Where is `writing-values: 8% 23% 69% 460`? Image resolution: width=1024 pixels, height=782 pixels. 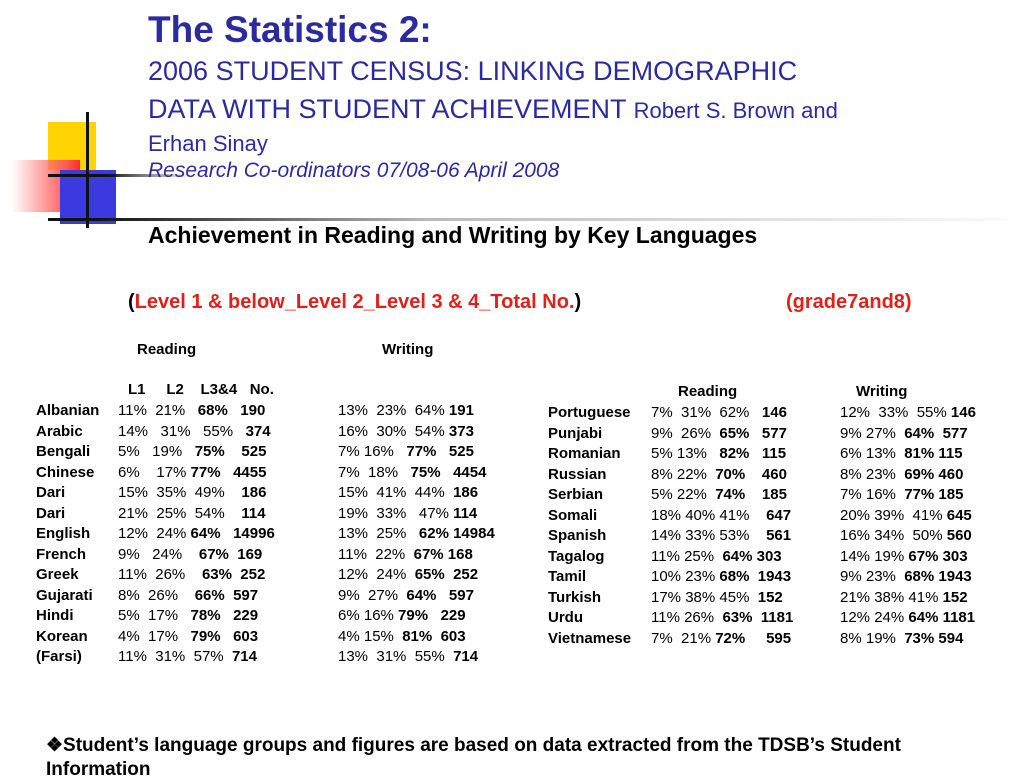
writing-values: 8% 23% 69% 460 is located at coordinates (901, 475).